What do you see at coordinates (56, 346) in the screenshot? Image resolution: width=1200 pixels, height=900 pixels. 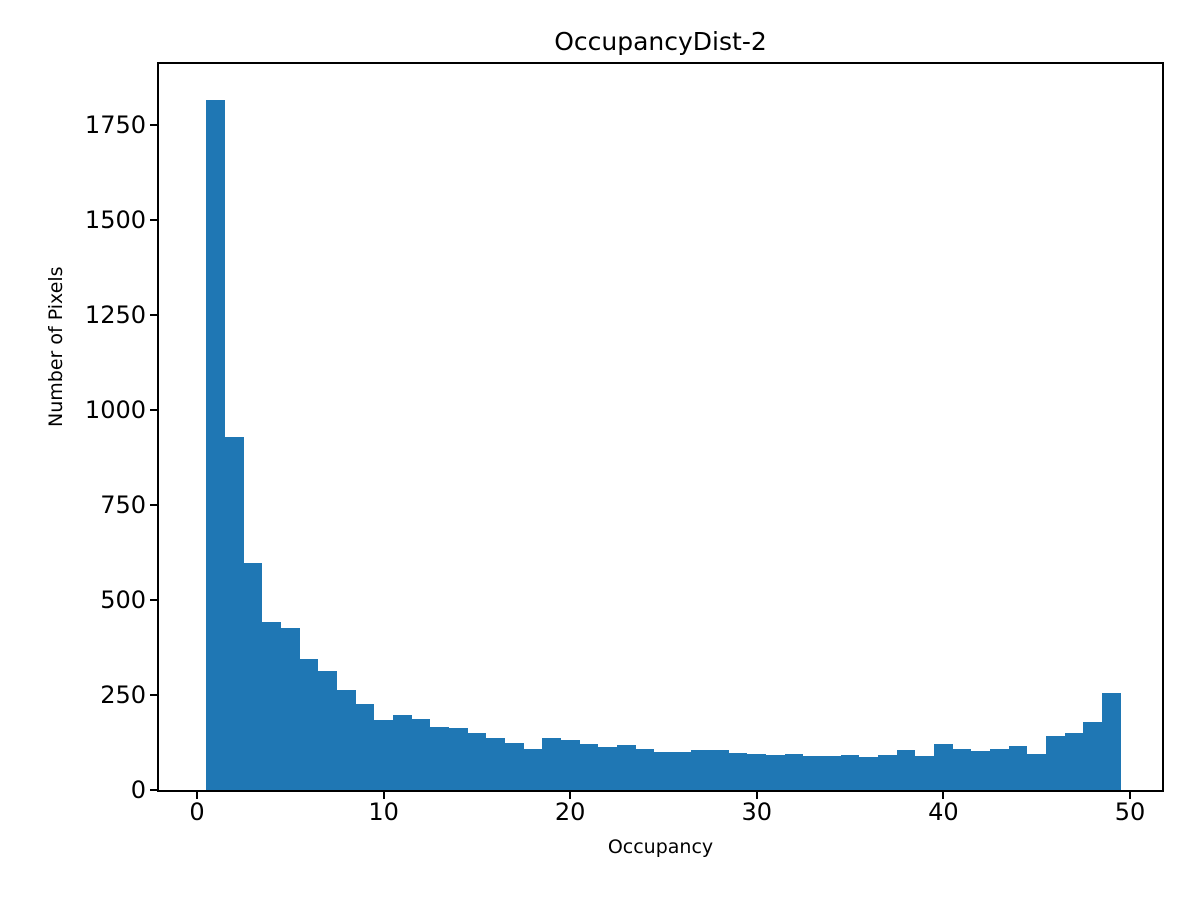 I see `y-axis-label-text: Number of Pixels` at bounding box center [56, 346].